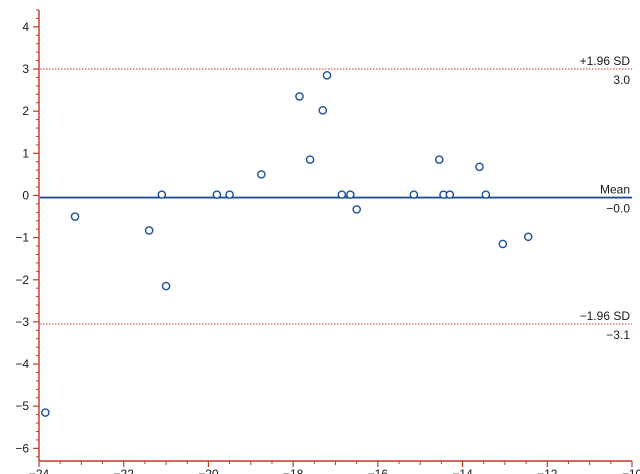 This screenshot has height=474, width=640. I want to click on y-tick-label: −1, so click(22, 238).